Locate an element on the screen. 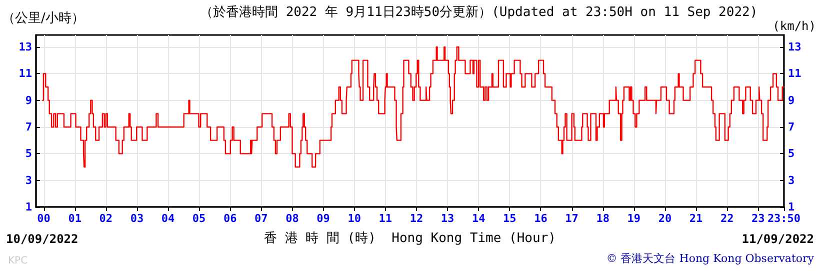 Image resolution: width=820 pixels, height=271 pixels. y-tick-label: 11 is located at coordinates (25, 73).